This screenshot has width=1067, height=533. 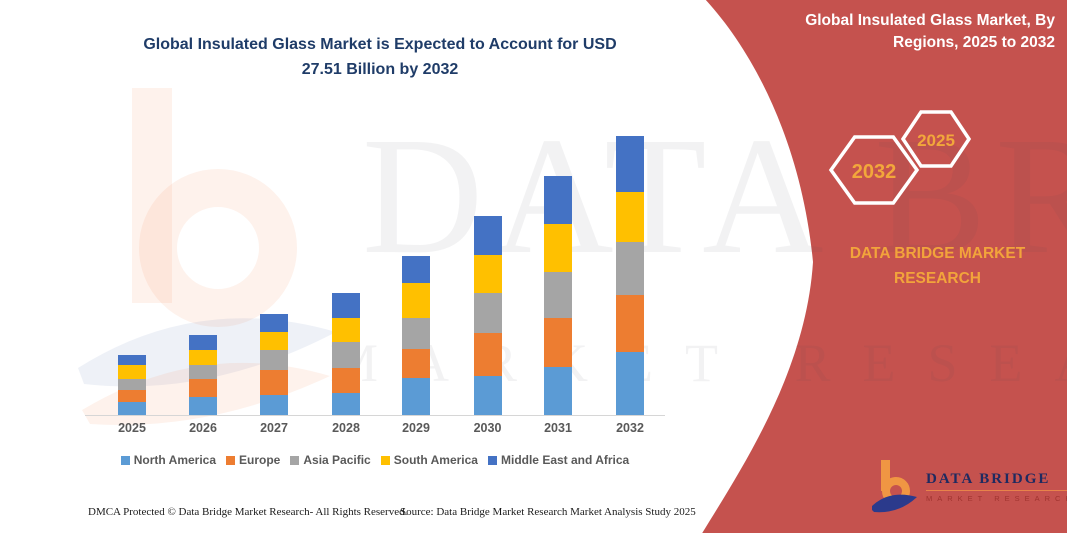 I want to click on x-tick-label: 2030, so click(x=487, y=428).